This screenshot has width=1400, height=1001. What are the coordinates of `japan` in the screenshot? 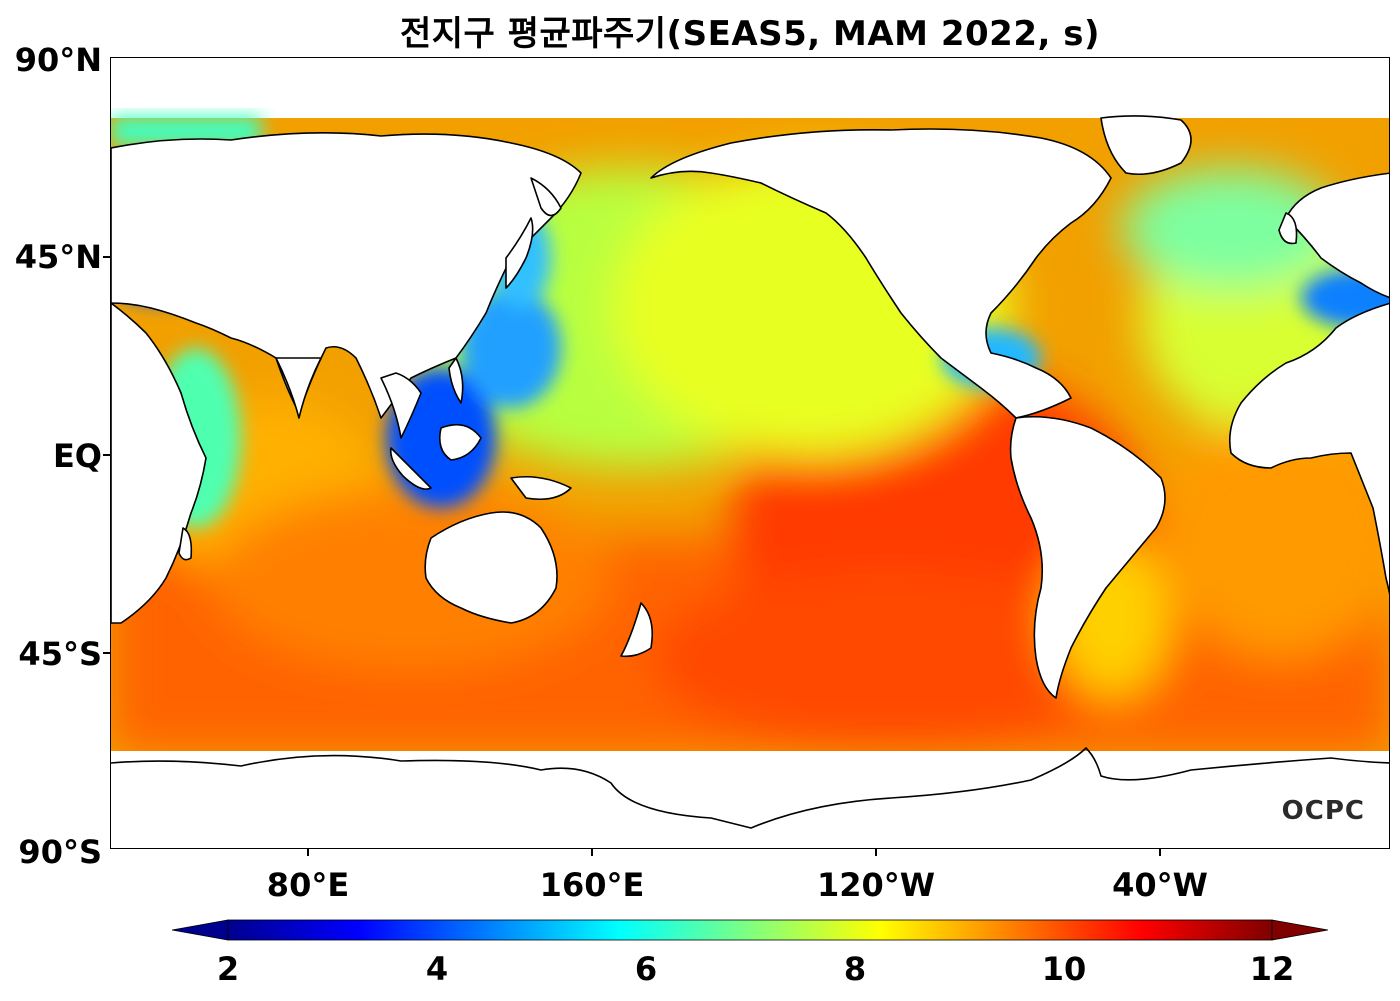 It's located at (519, 253).